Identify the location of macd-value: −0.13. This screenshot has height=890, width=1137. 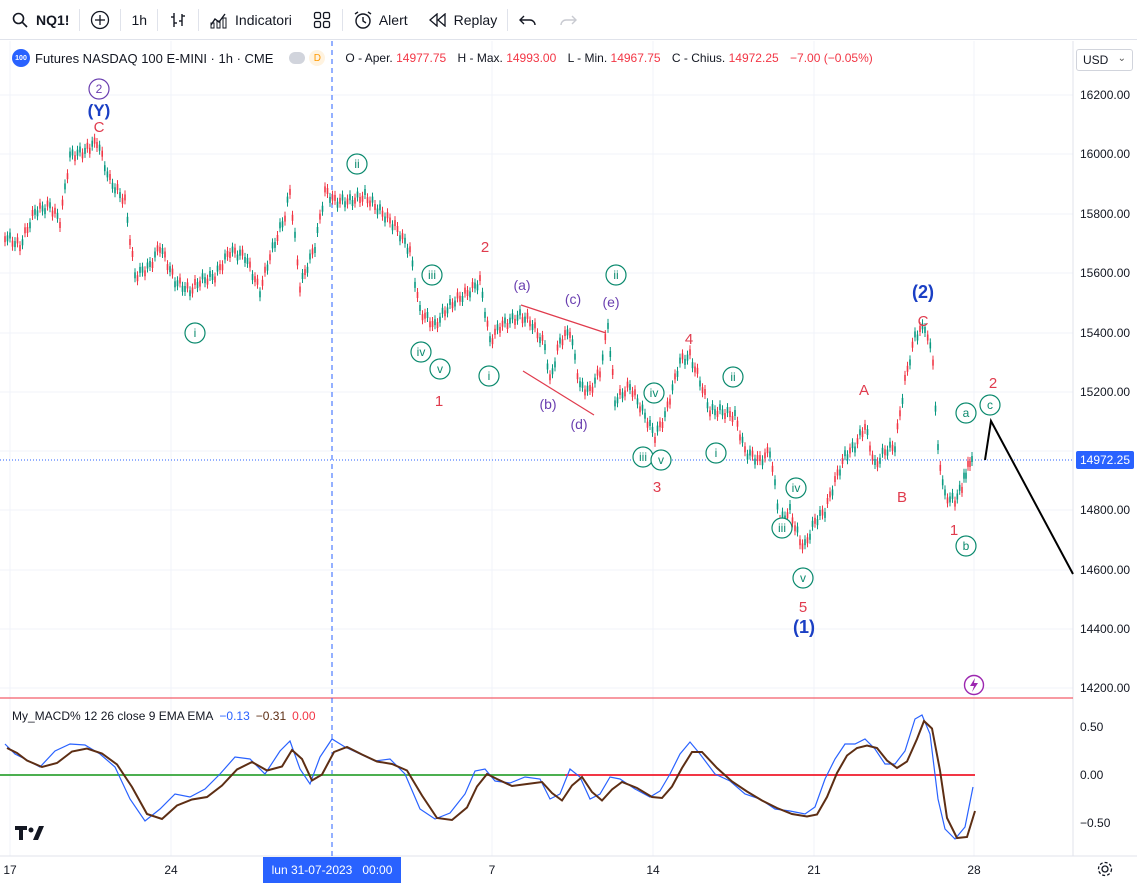
(234, 716).